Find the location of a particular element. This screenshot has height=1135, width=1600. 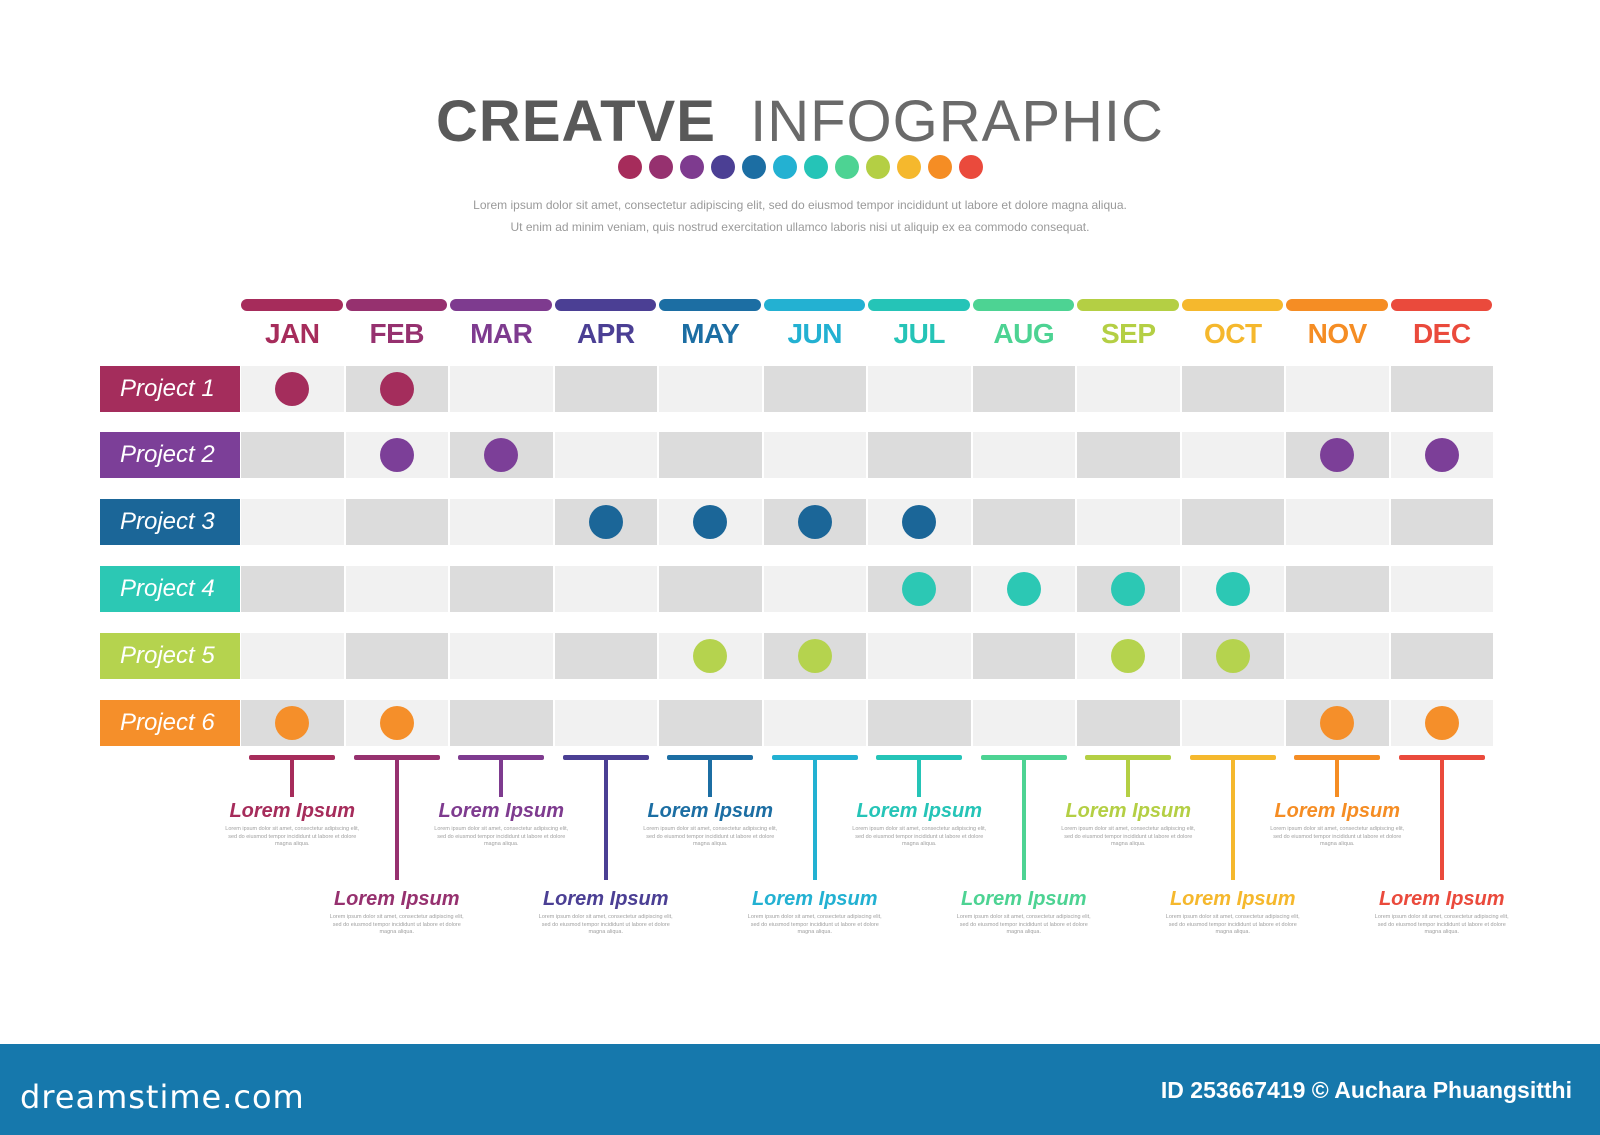

month-label: JUN is located at coordinates (814, 333).